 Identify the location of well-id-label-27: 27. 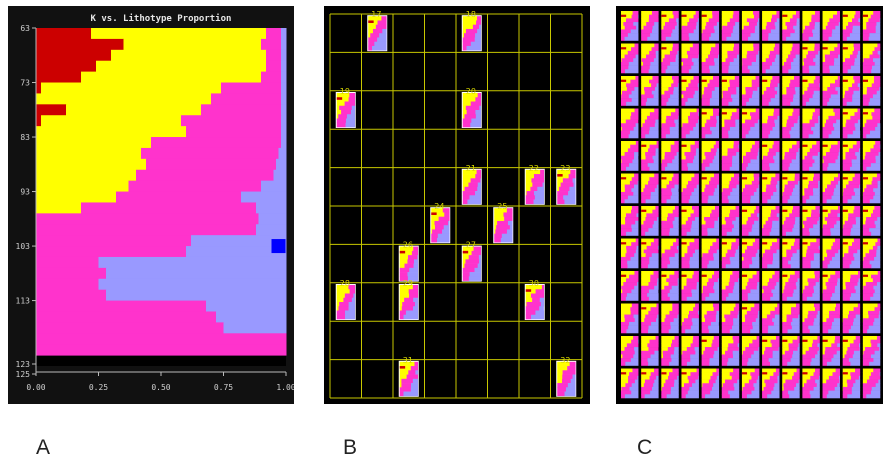
(471, 245).